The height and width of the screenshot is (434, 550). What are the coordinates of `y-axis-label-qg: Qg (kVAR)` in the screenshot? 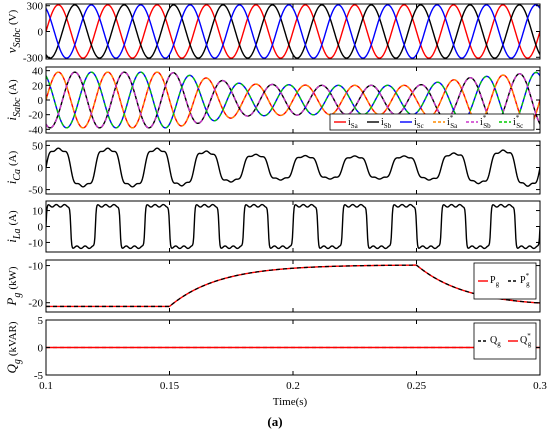 It's located at (13, 347).